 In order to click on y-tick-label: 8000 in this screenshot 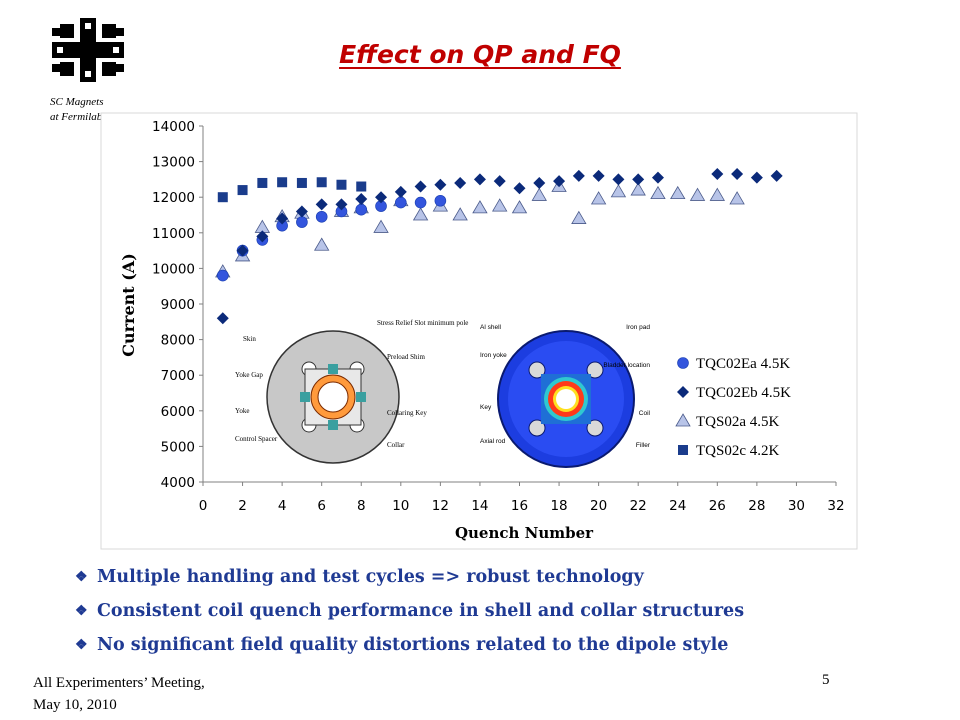, I will do `click(178, 341)`.